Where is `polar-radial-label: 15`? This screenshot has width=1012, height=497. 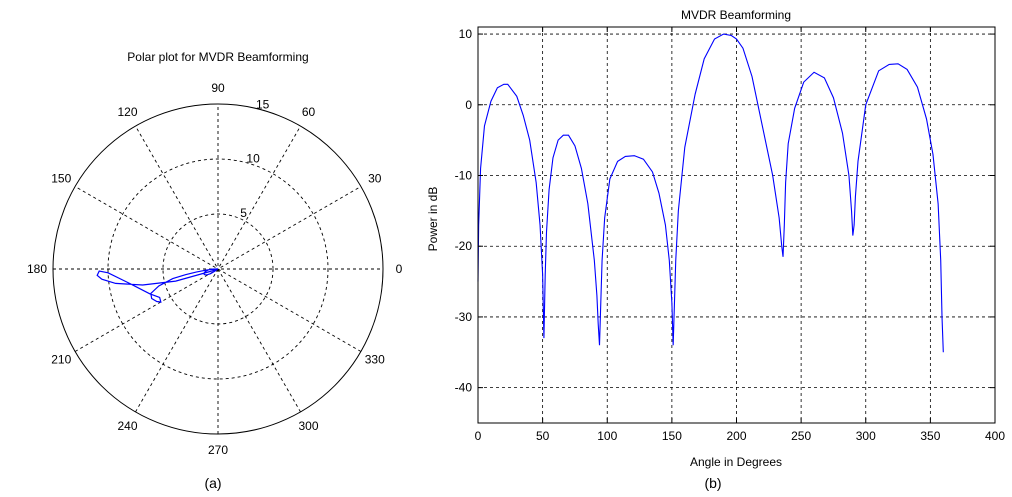 polar-radial-label: 15 is located at coordinates (263, 105).